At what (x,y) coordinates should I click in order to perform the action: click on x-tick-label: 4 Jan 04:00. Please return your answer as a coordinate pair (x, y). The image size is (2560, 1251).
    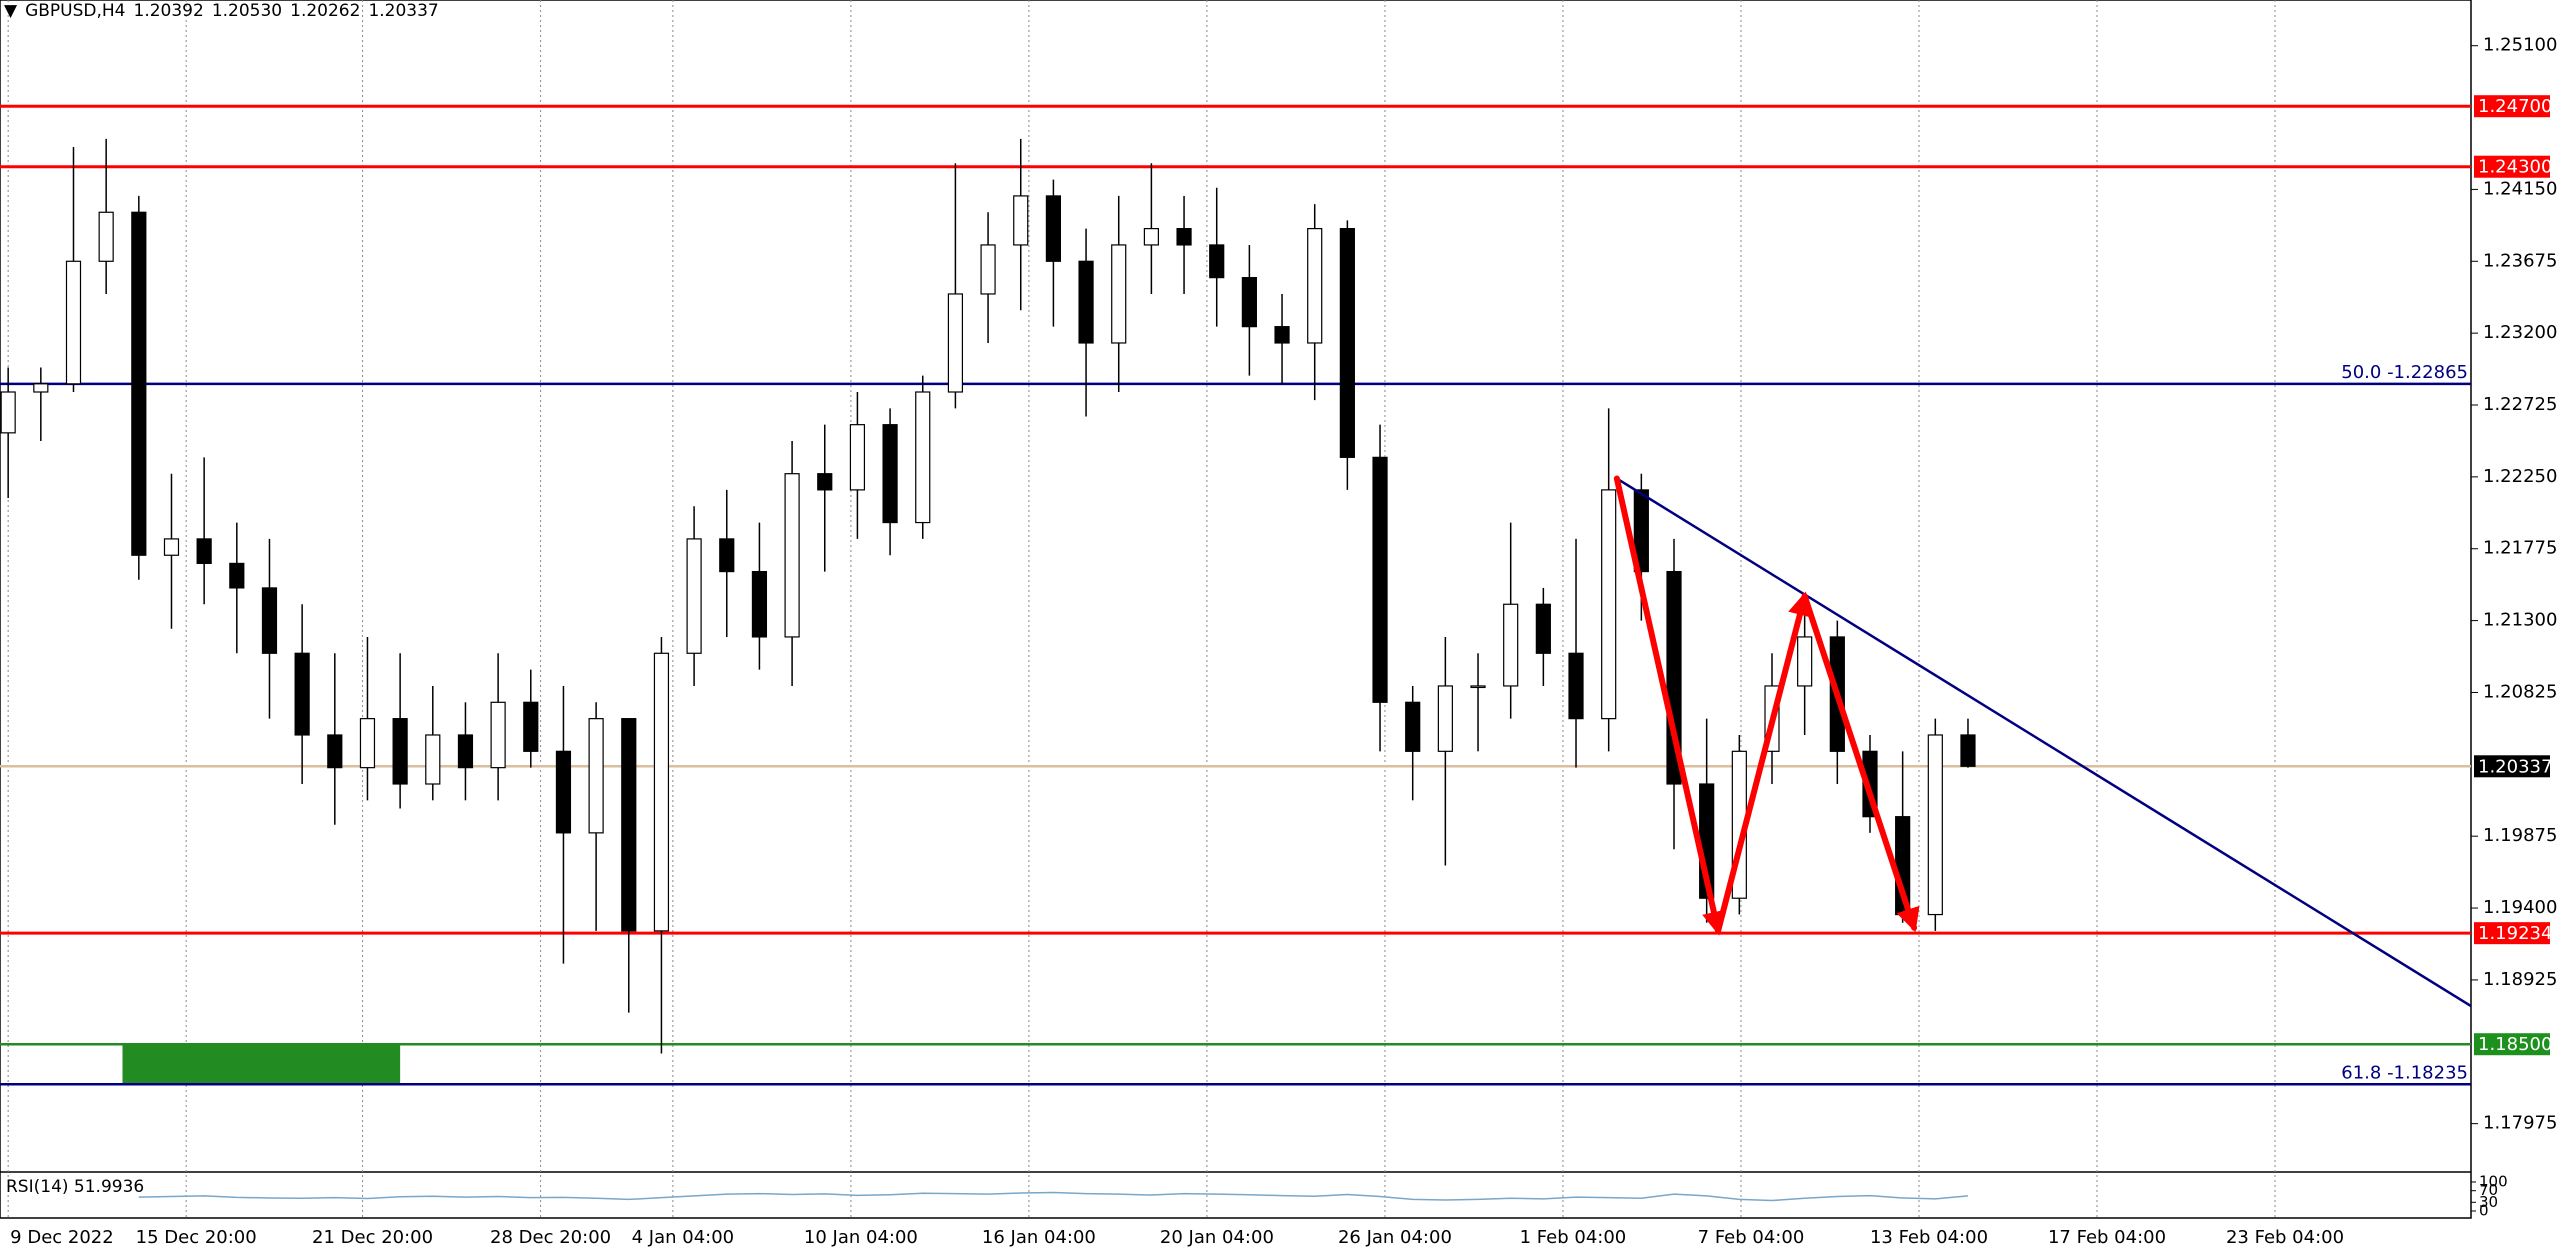
    Looking at the image, I should click on (683, 1237).